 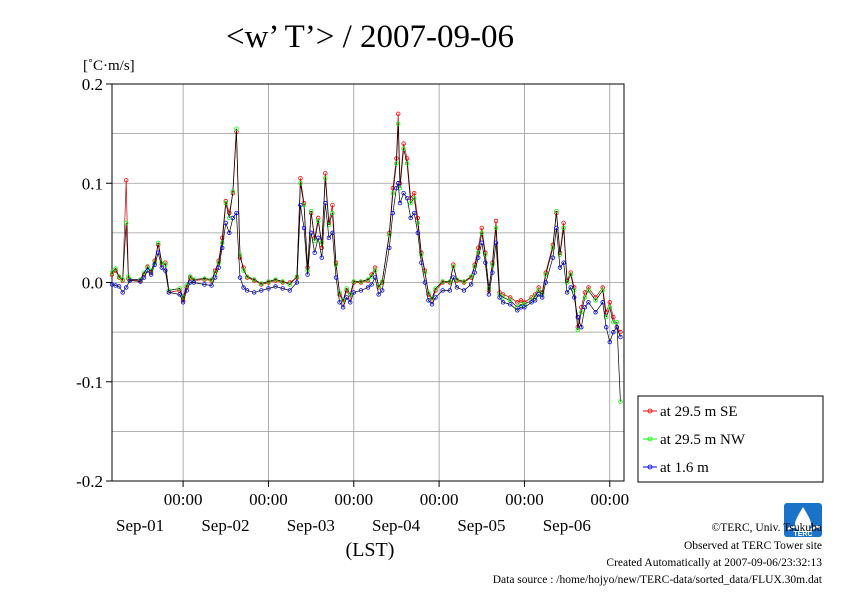 What do you see at coordinates (396, 525) in the screenshot?
I see `x-tick-date: Sep-04` at bounding box center [396, 525].